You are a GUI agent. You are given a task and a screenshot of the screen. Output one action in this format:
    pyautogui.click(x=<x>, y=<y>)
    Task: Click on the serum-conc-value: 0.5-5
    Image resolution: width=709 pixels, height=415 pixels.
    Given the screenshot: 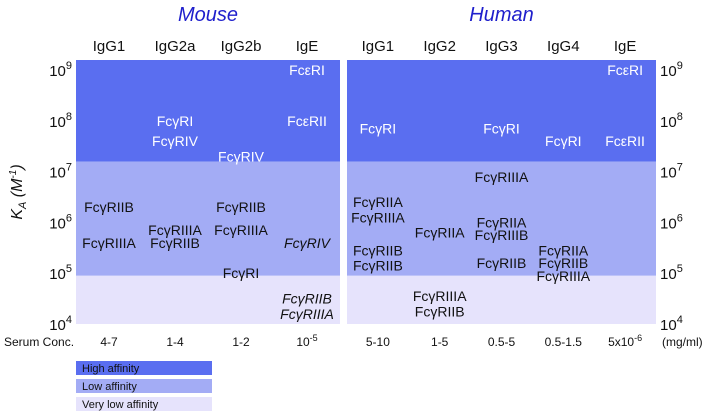 What is the action you would take?
    pyautogui.click(x=502, y=342)
    